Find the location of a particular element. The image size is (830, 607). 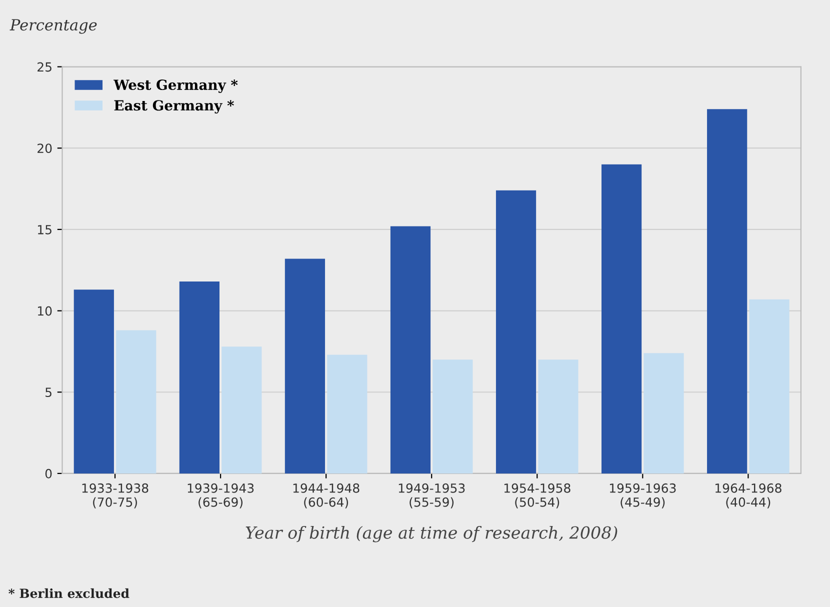

legend-label: East Germany * is located at coordinates (174, 107).